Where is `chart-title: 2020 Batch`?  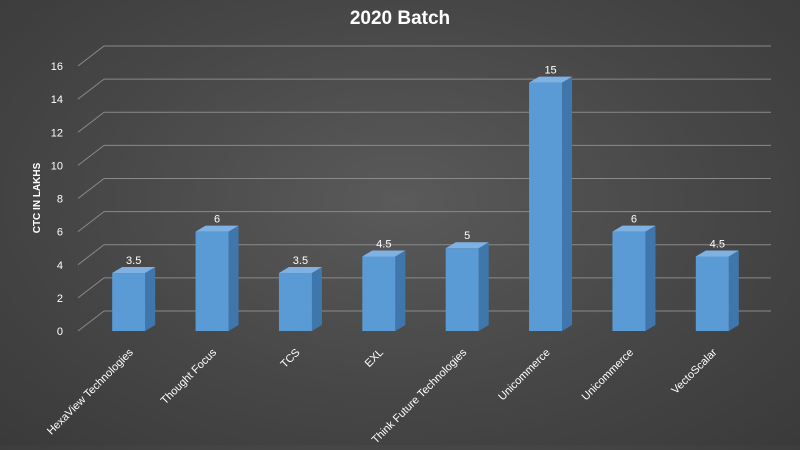
chart-title: 2020 Batch is located at coordinates (400, 18).